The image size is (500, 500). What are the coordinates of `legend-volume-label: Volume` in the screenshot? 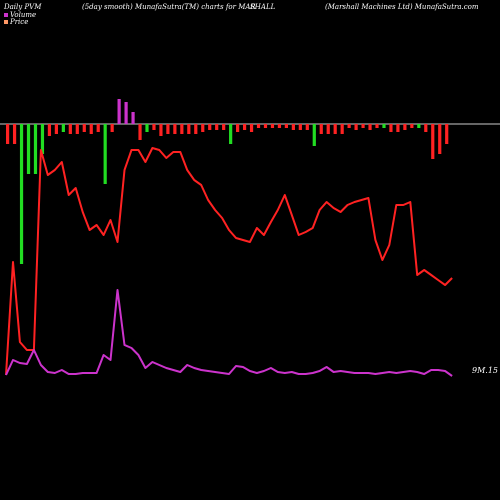 It's located at (23, 15).